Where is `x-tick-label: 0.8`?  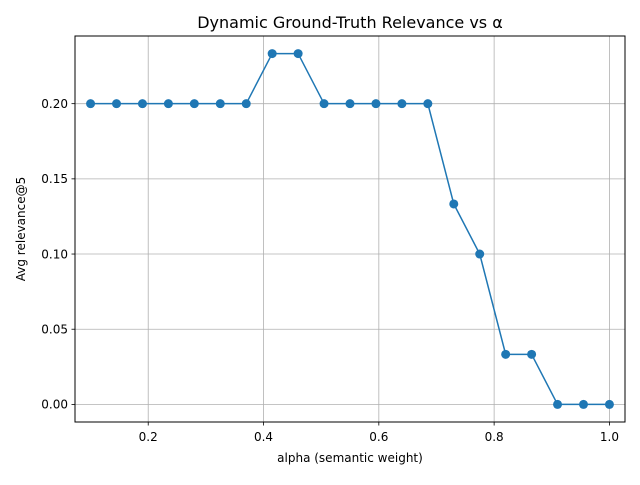
x-tick-label: 0.8 is located at coordinates (494, 437).